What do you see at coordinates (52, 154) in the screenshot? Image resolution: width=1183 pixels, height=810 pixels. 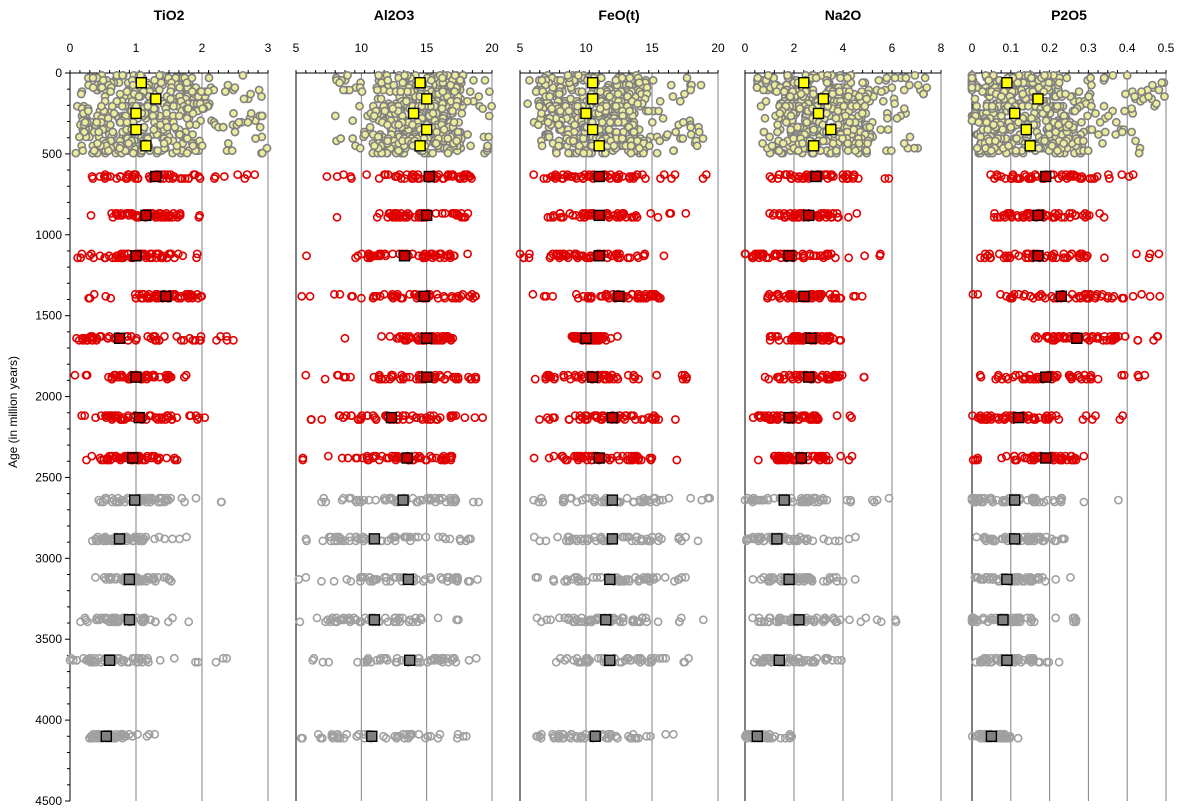 I see `y-tick-label: 500` at bounding box center [52, 154].